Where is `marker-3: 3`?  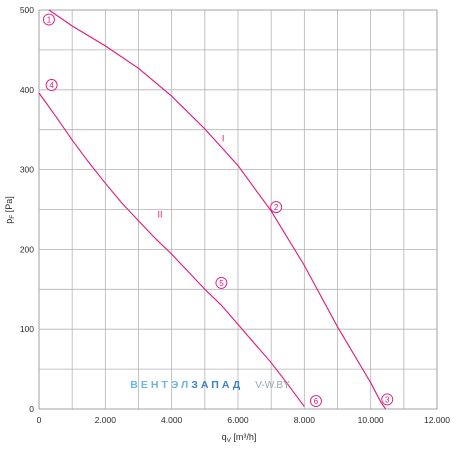 marker-3: 3 is located at coordinates (387, 399).